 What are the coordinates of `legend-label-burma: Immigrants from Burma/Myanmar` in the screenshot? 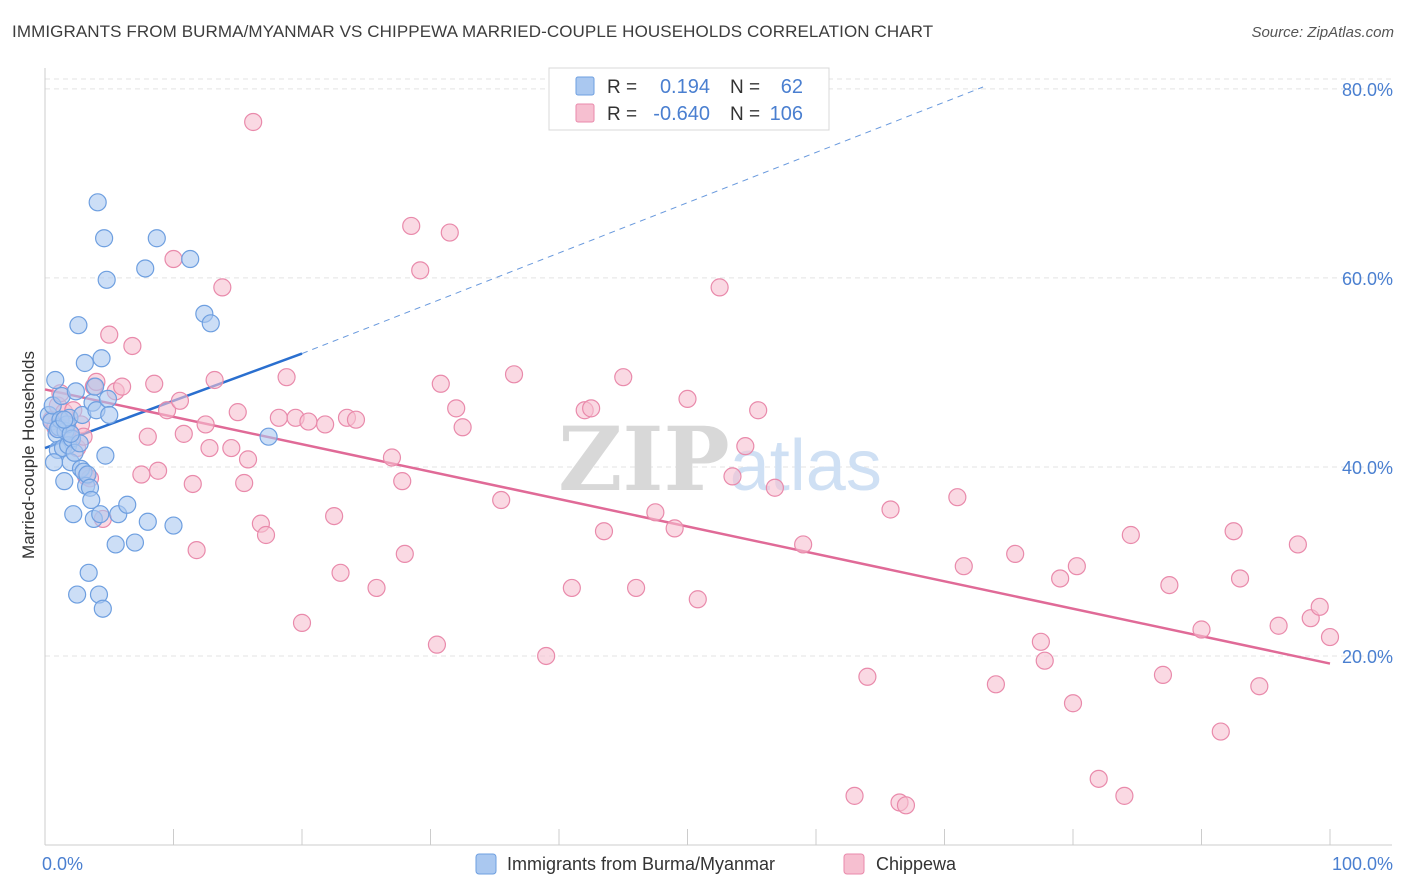 It's located at (641, 864).